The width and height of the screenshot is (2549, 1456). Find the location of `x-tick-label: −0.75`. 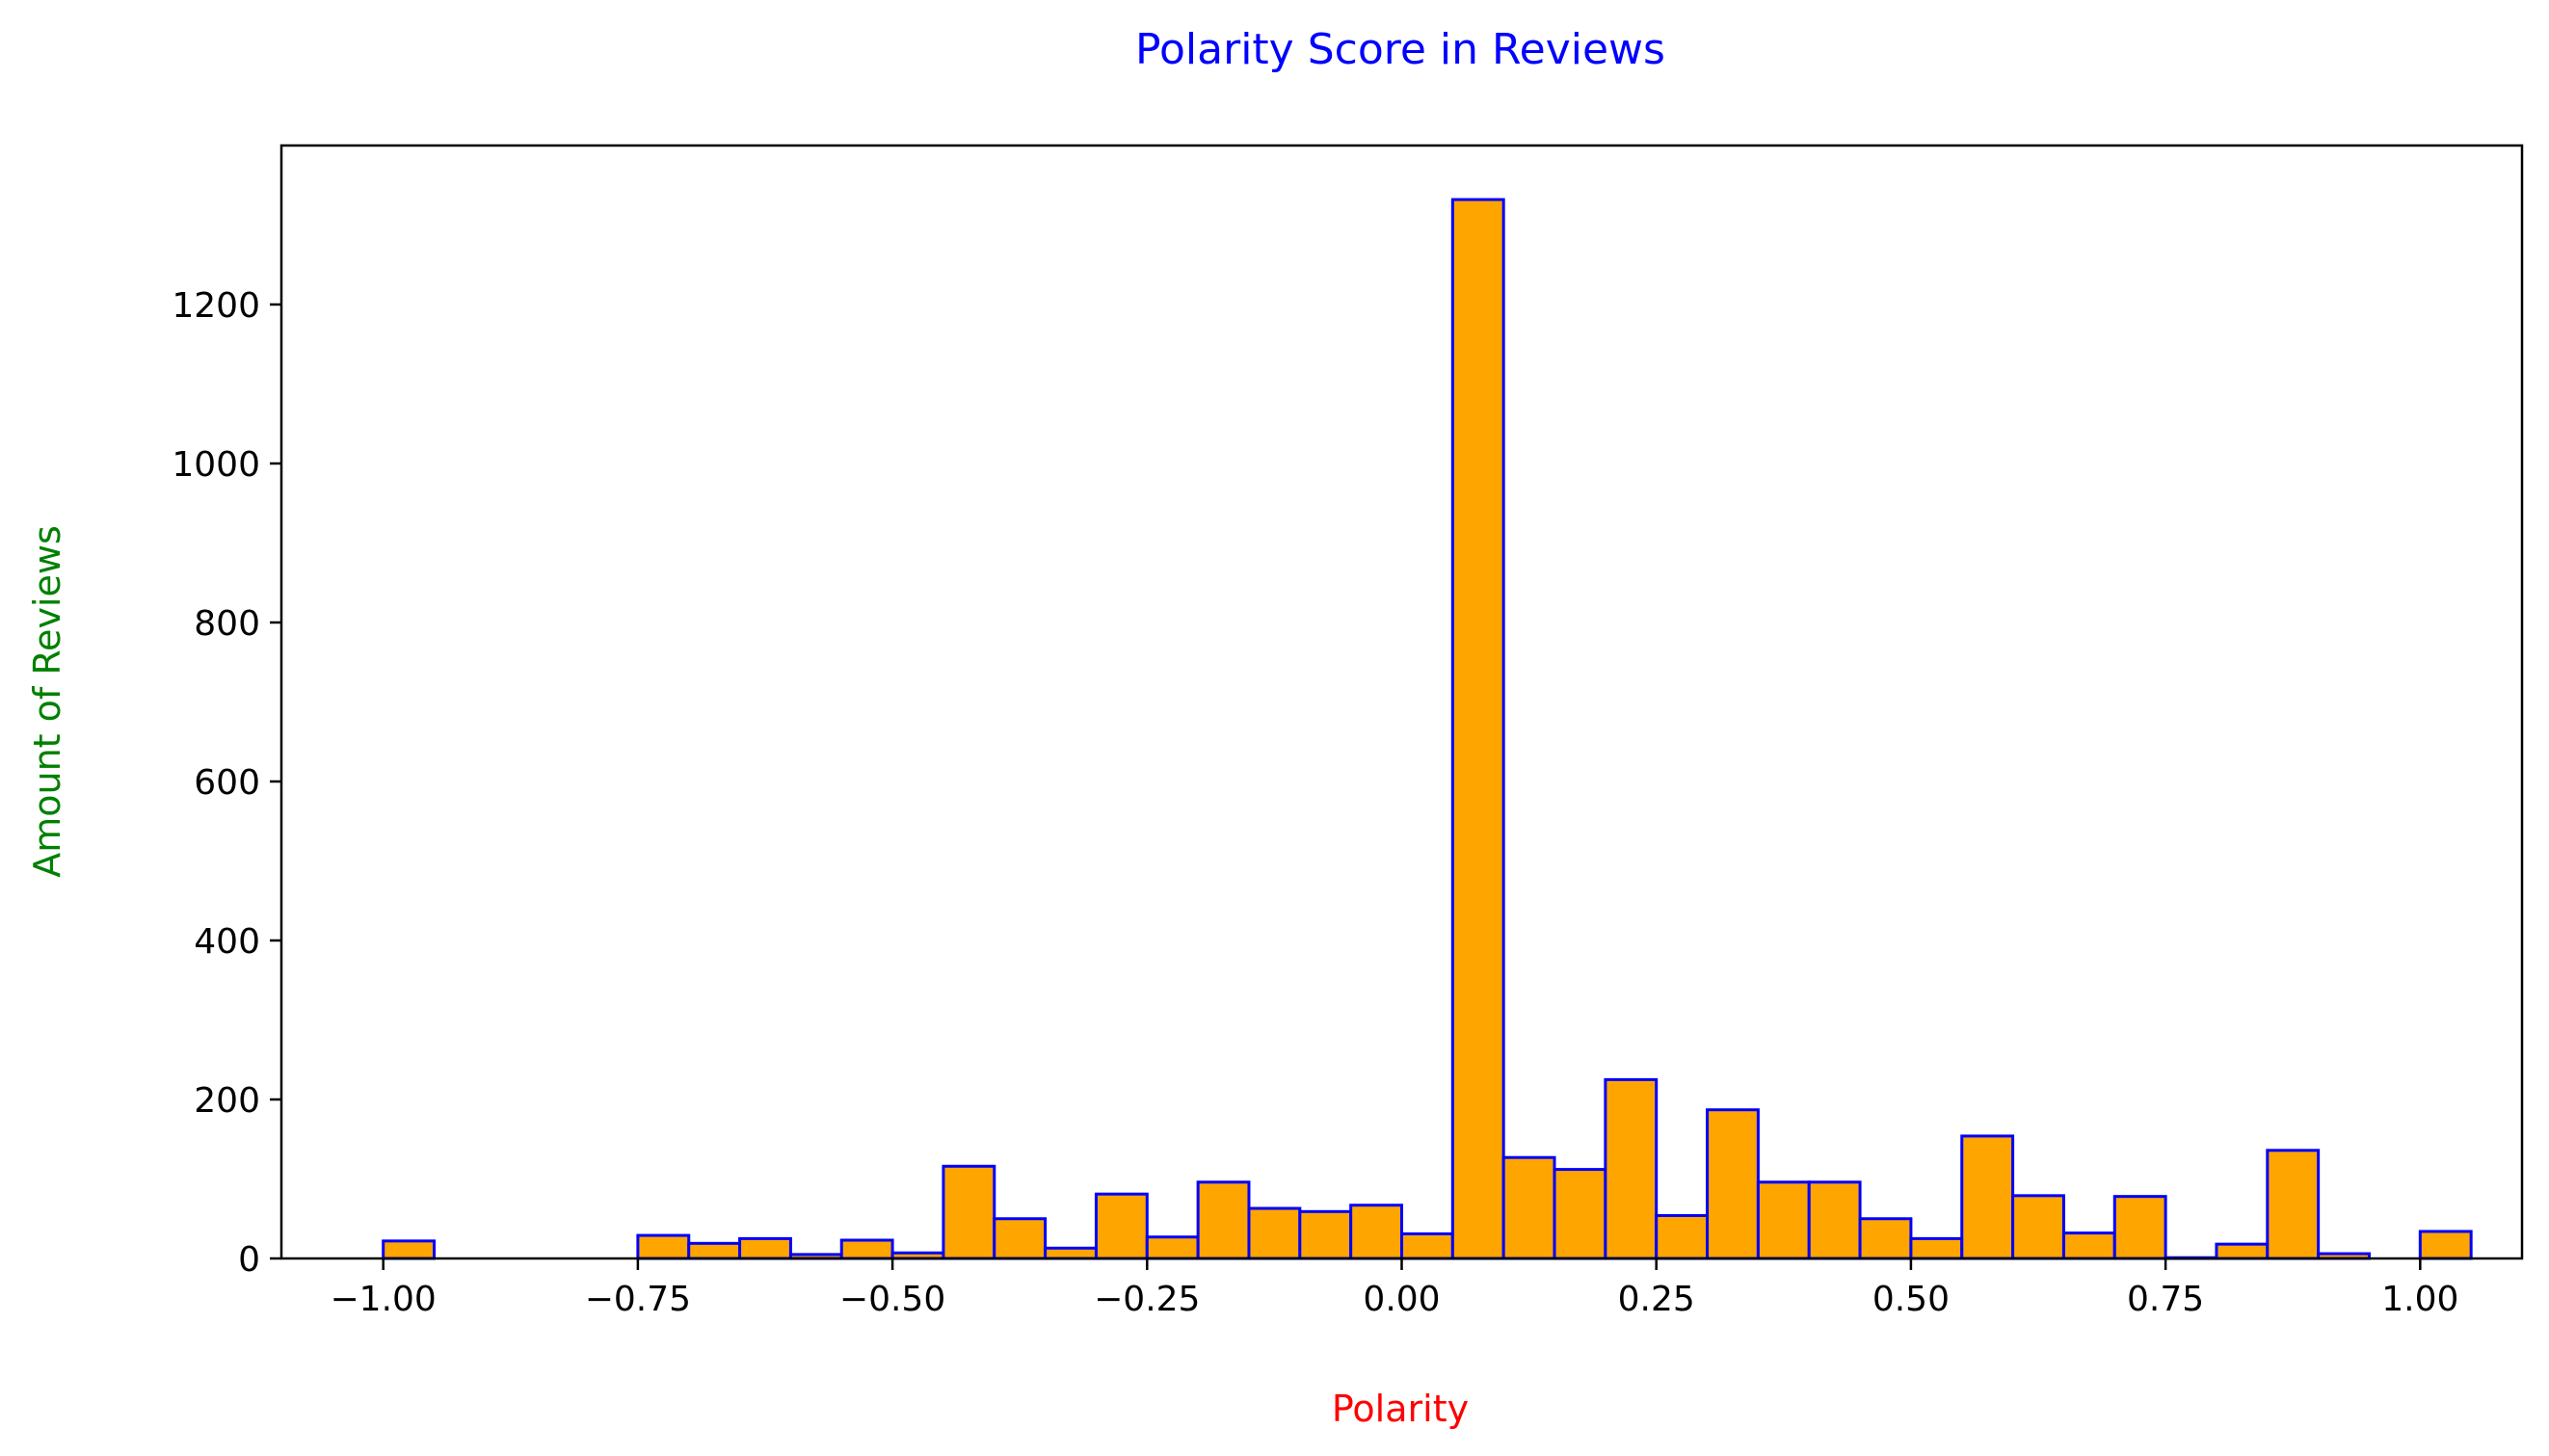

x-tick-label: −0.75 is located at coordinates (638, 1299).